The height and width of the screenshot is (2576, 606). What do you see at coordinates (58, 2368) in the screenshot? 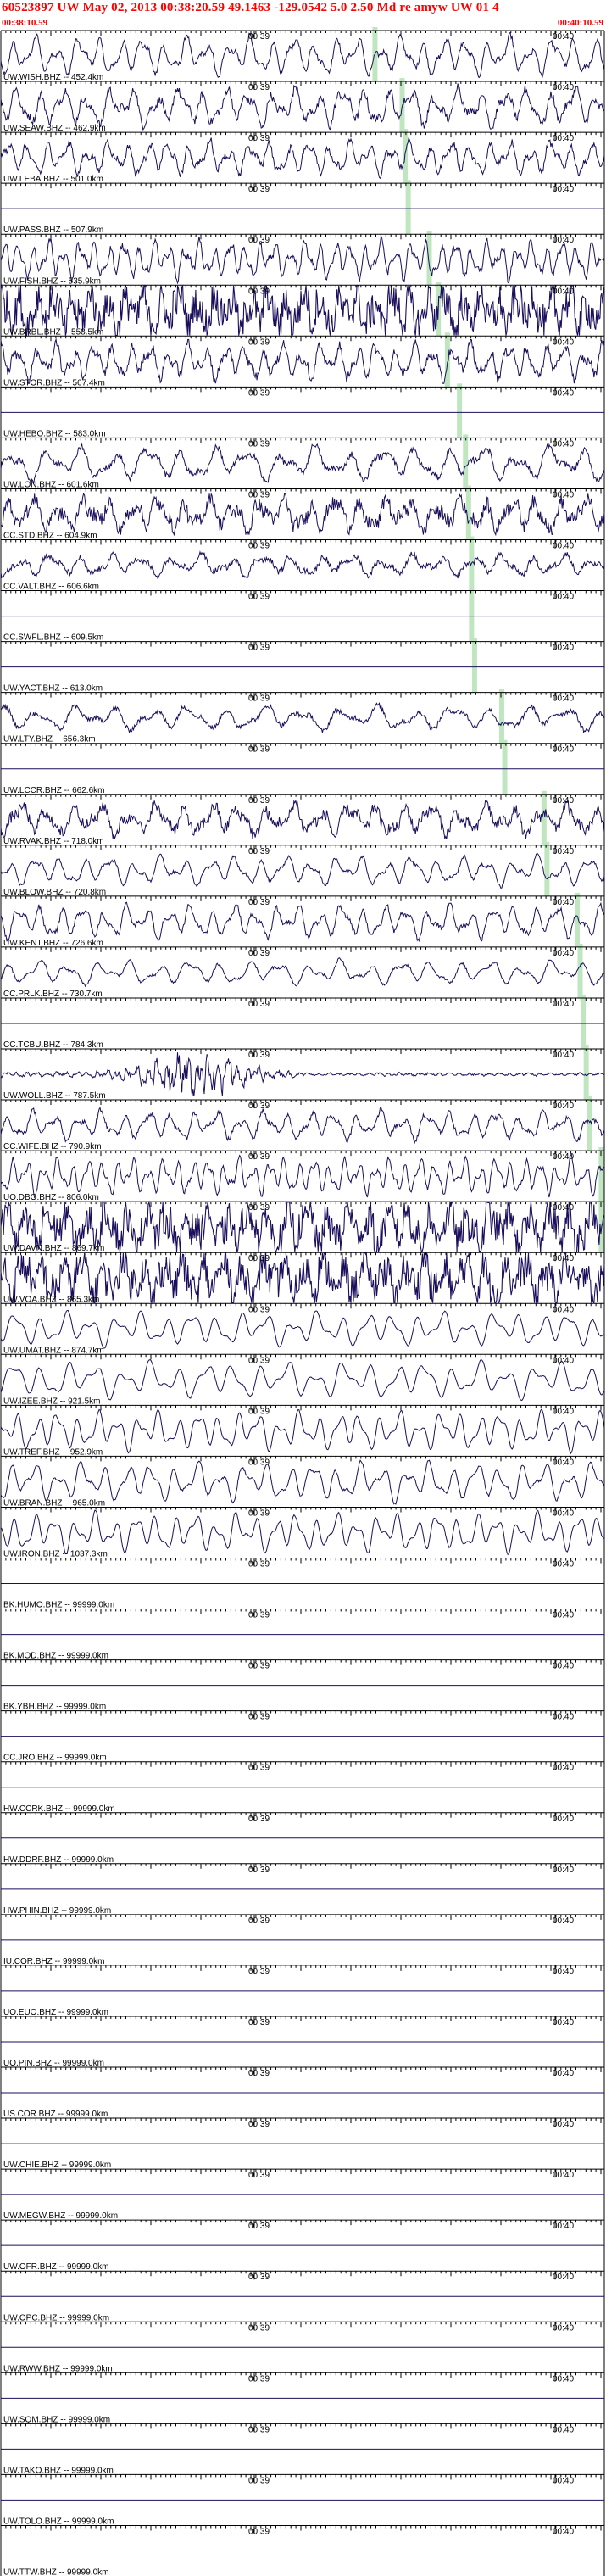
I see `station-label: UW.RWW.BHZ -- 99999.0km` at bounding box center [58, 2368].